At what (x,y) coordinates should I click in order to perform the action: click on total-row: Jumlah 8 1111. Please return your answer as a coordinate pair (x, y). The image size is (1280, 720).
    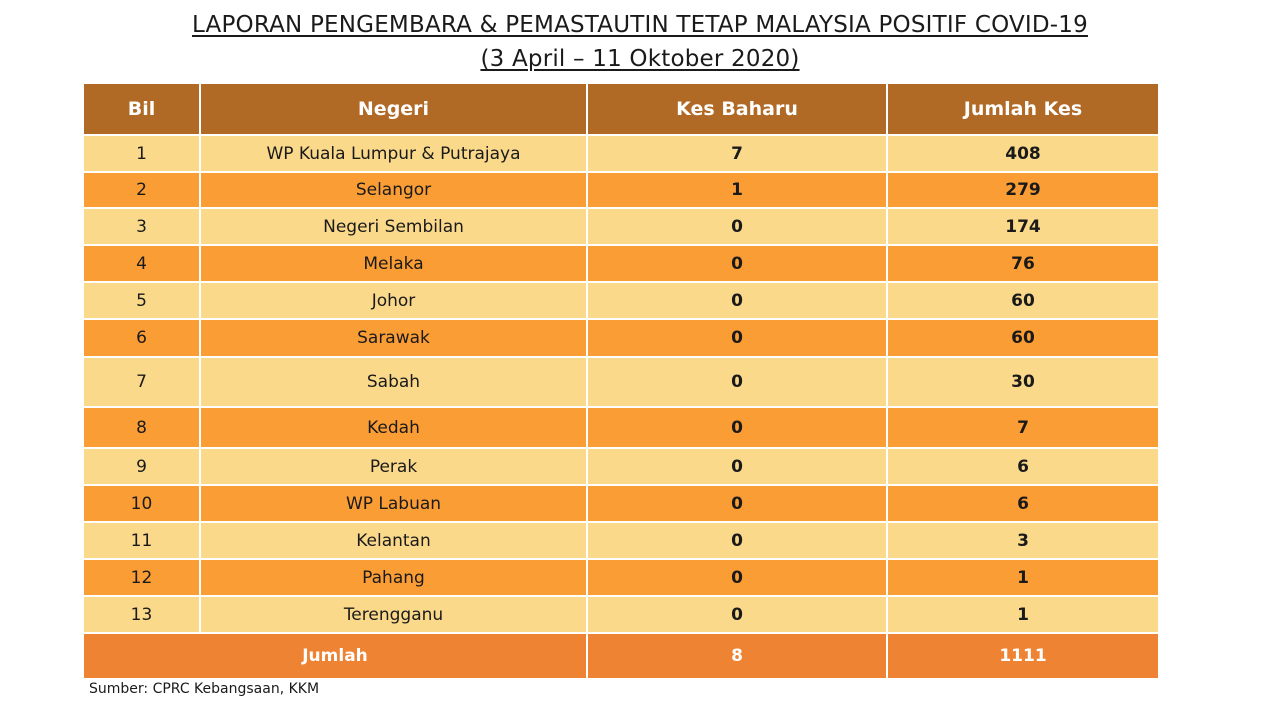
    Looking at the image, I should click on (621, 656).